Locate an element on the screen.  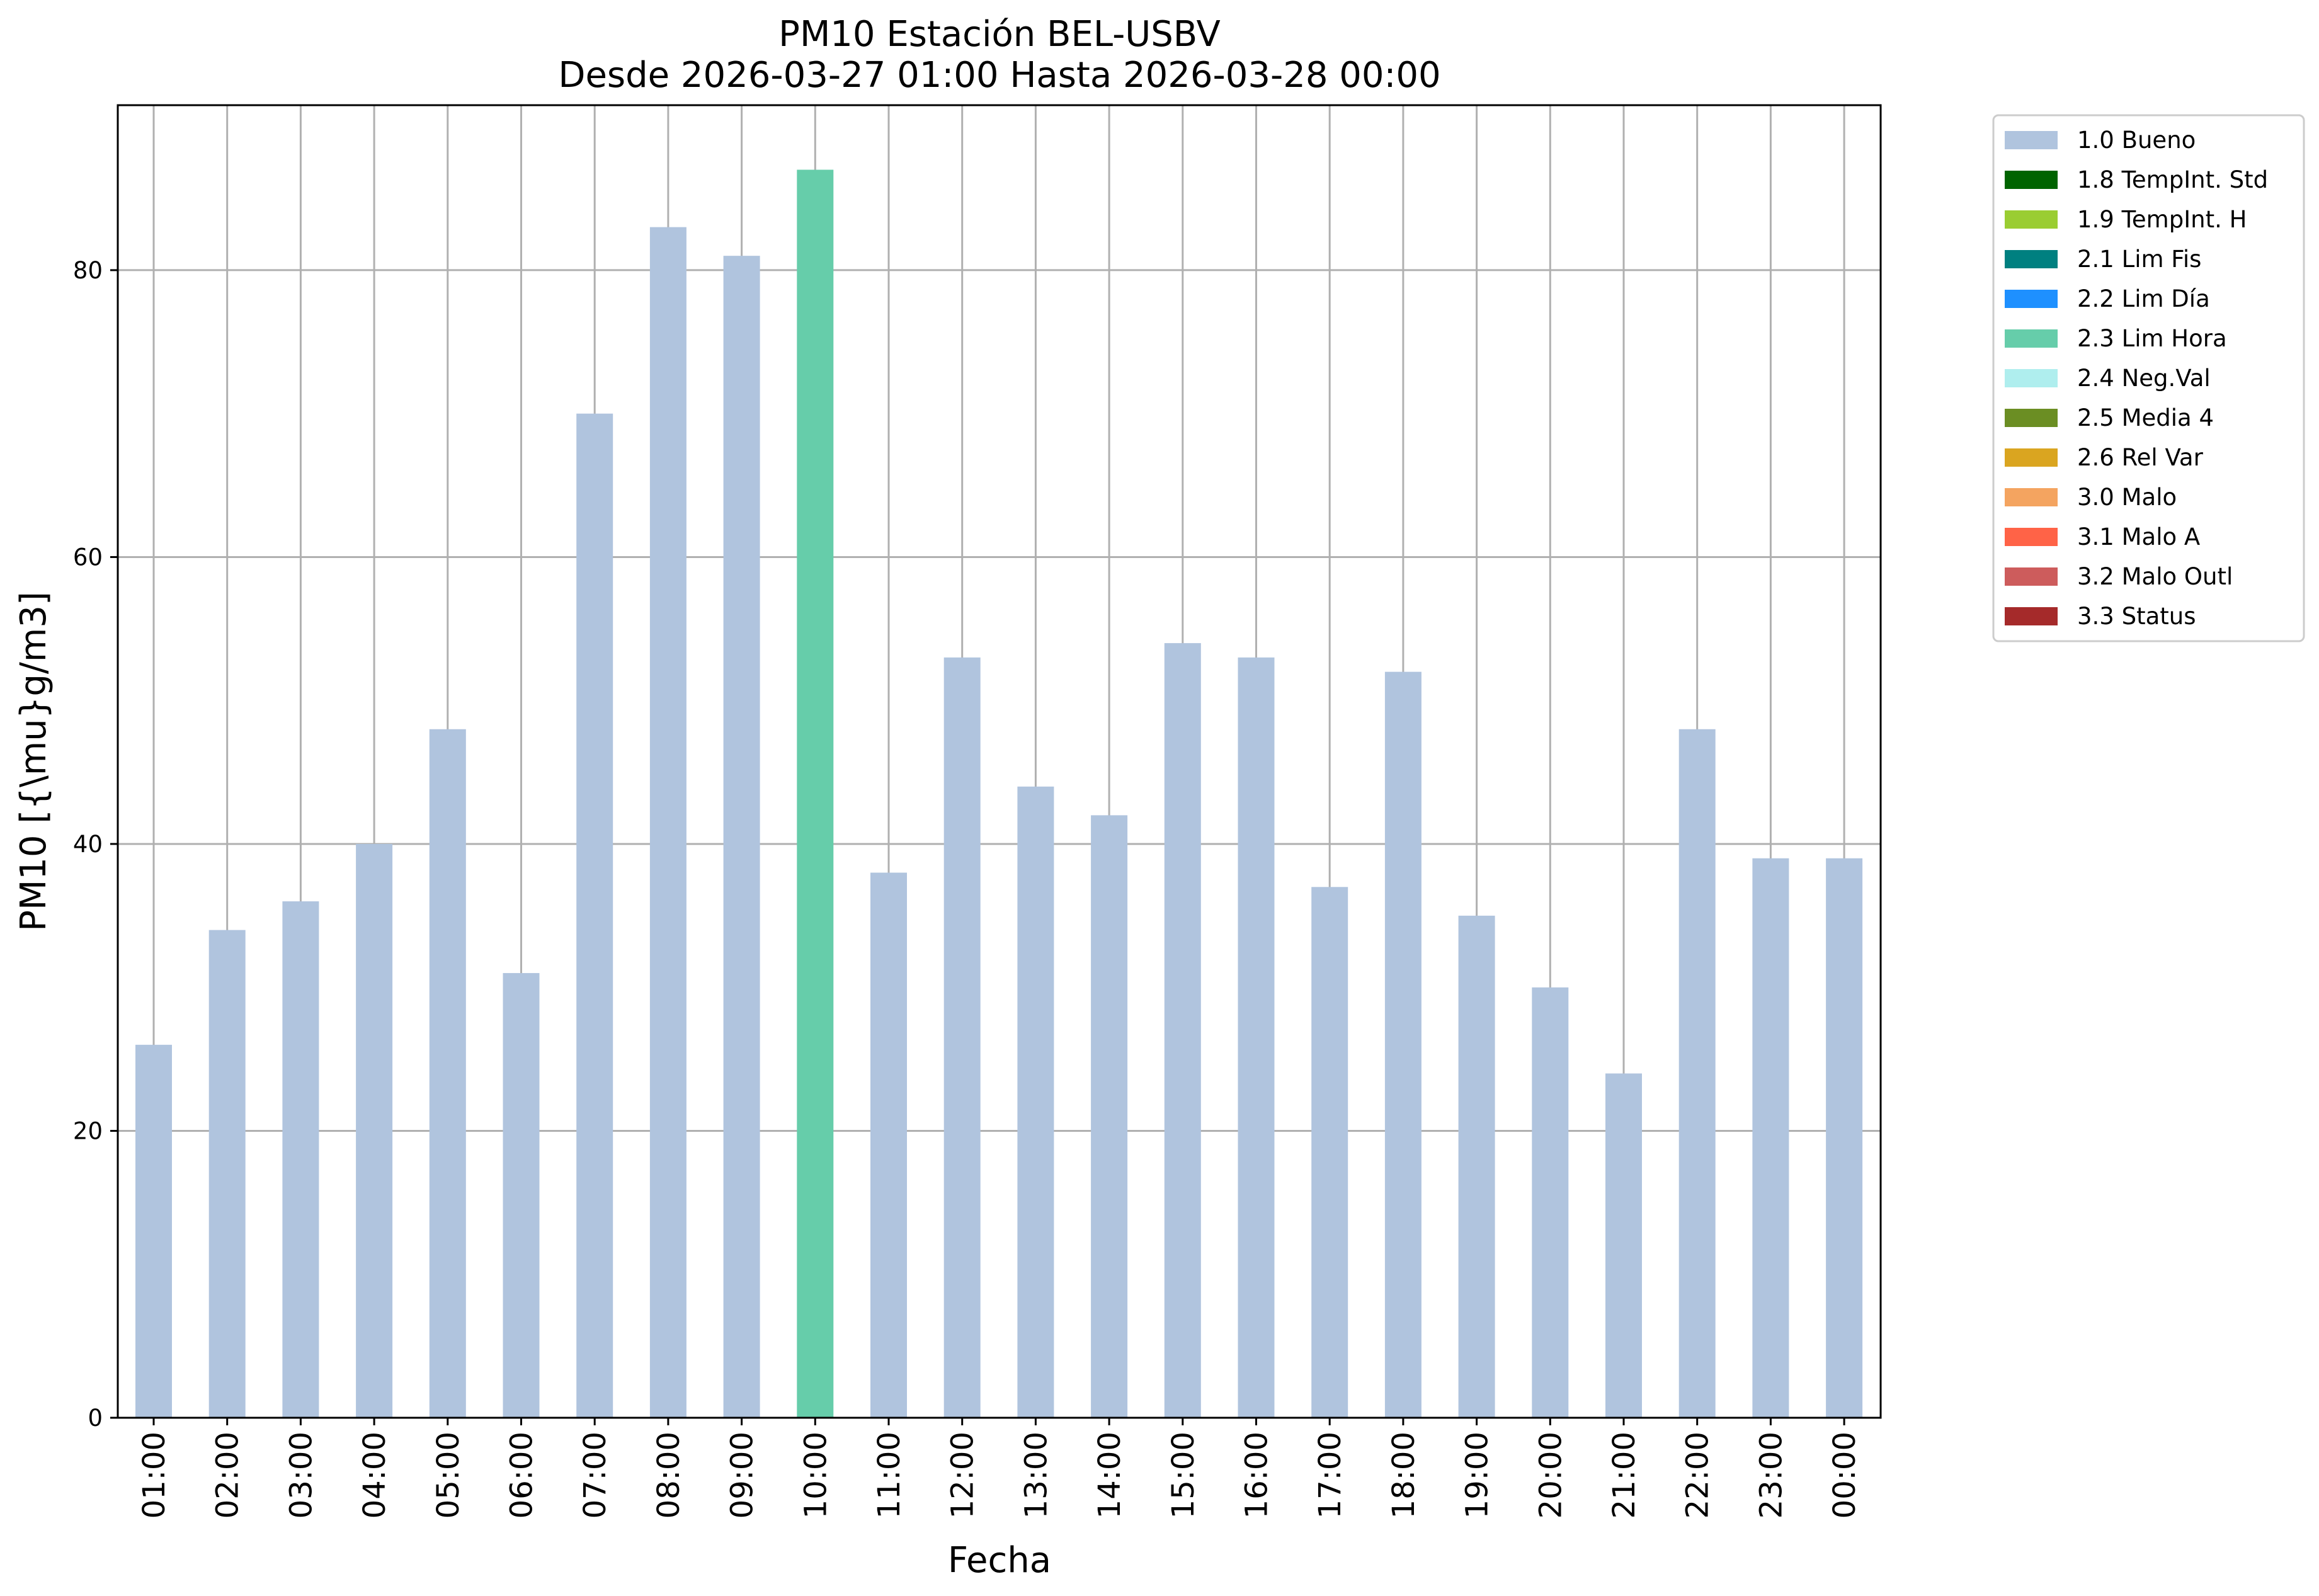
legend-label: 1.0 Bueno is located at coordinates (2136, 140).